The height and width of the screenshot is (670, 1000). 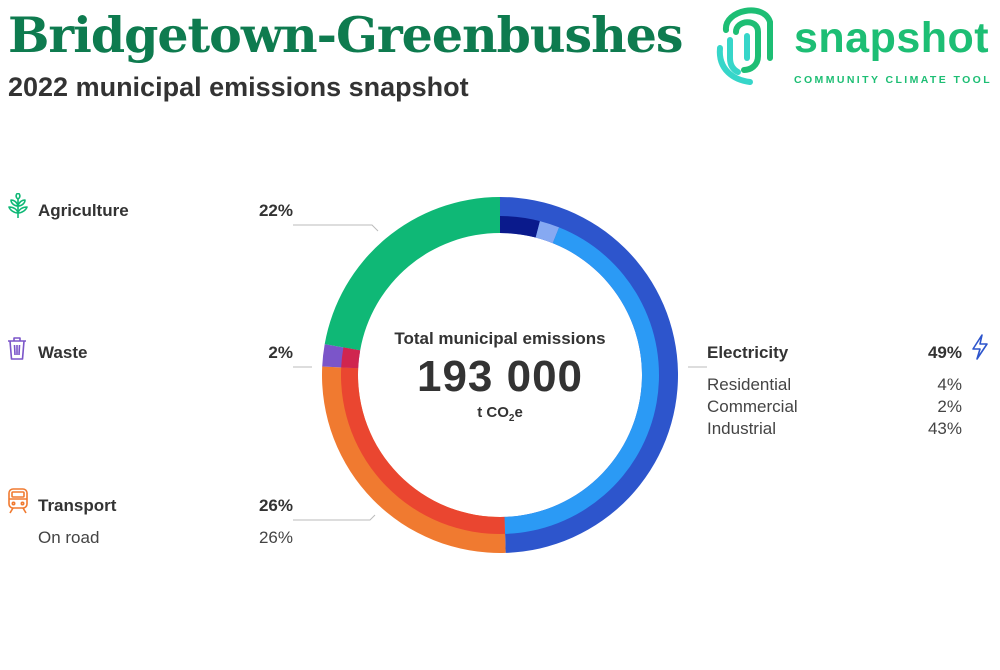 I want to click on subsector-row: On road 26%, so click(x=165, y=538).